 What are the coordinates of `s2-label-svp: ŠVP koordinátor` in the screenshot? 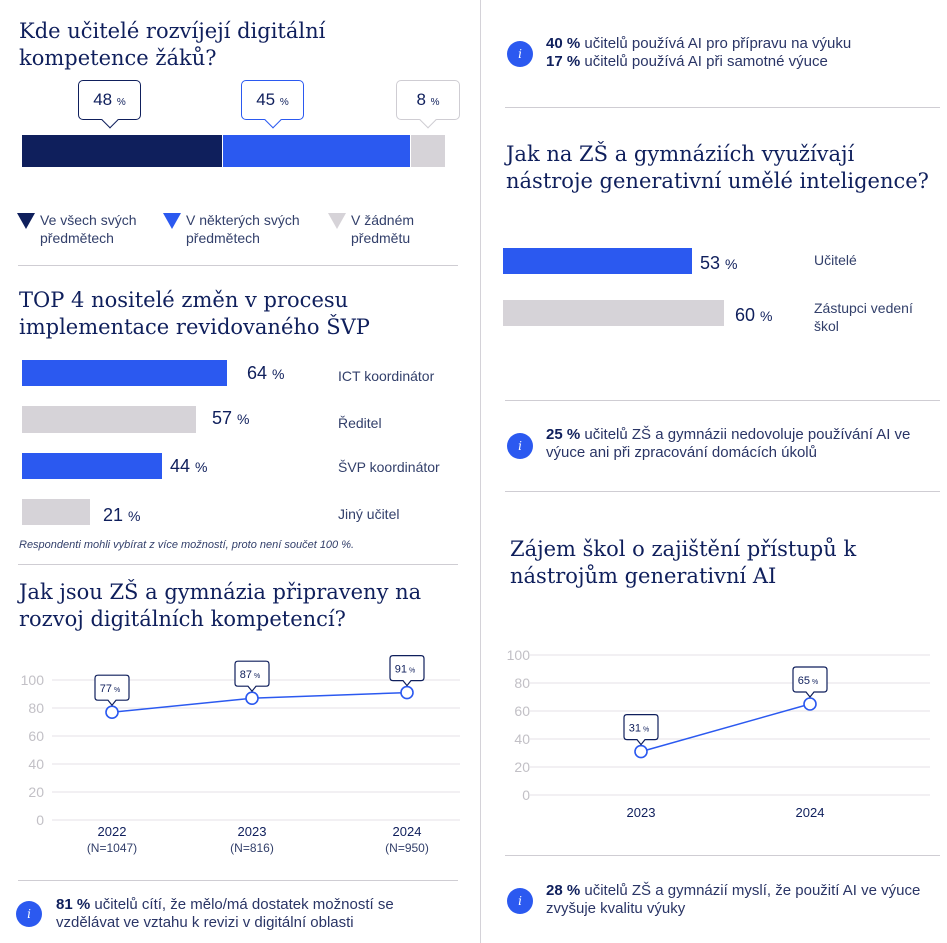 It's located at (389, 467).